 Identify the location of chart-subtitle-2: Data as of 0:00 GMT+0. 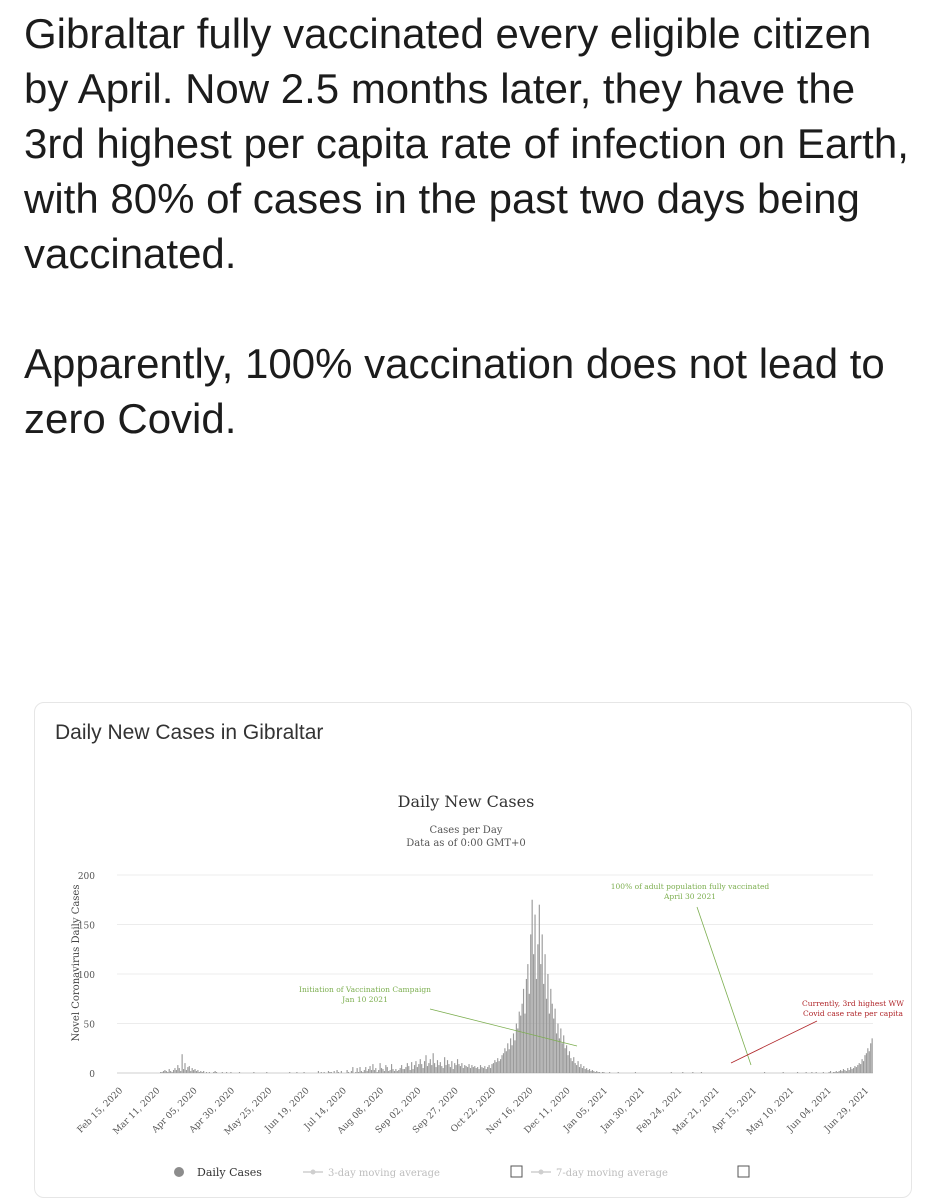
(466, 843).